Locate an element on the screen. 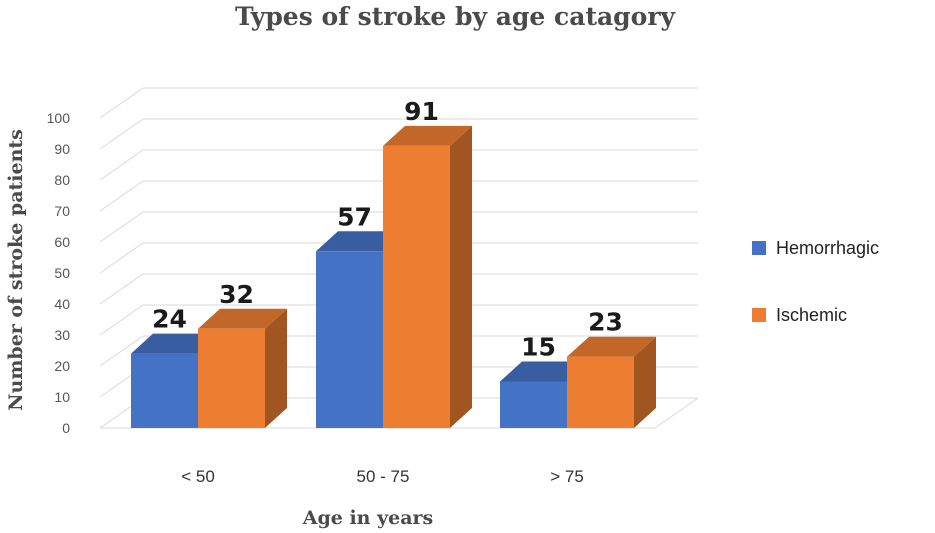 Image resolution: width=935 pixels, height=533 pixels. y-tick-label: 60 is located at coordinates (62, 242).